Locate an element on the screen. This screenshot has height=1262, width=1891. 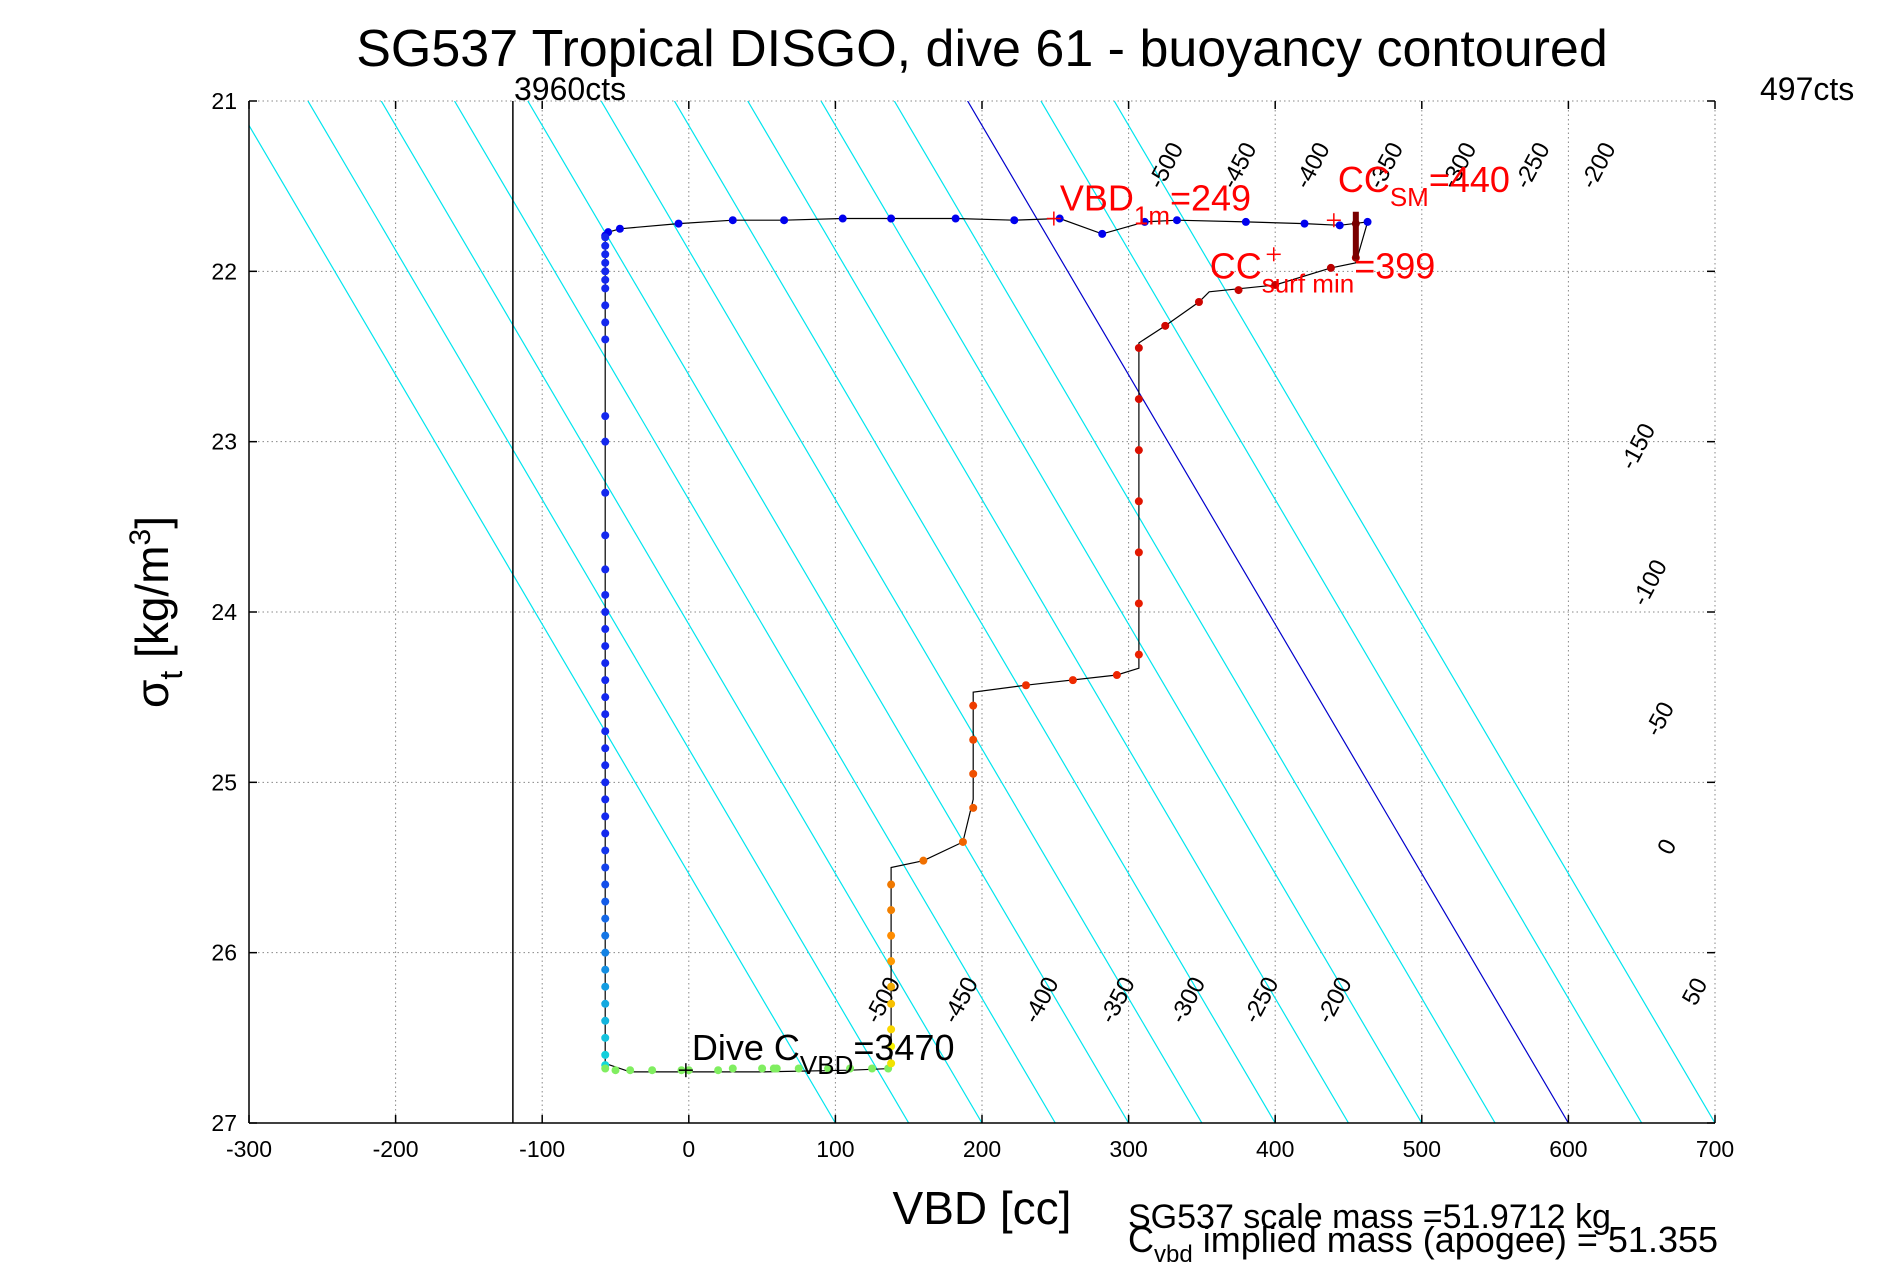
implied-mass-main: C is located at coordinates (1141, 1239).